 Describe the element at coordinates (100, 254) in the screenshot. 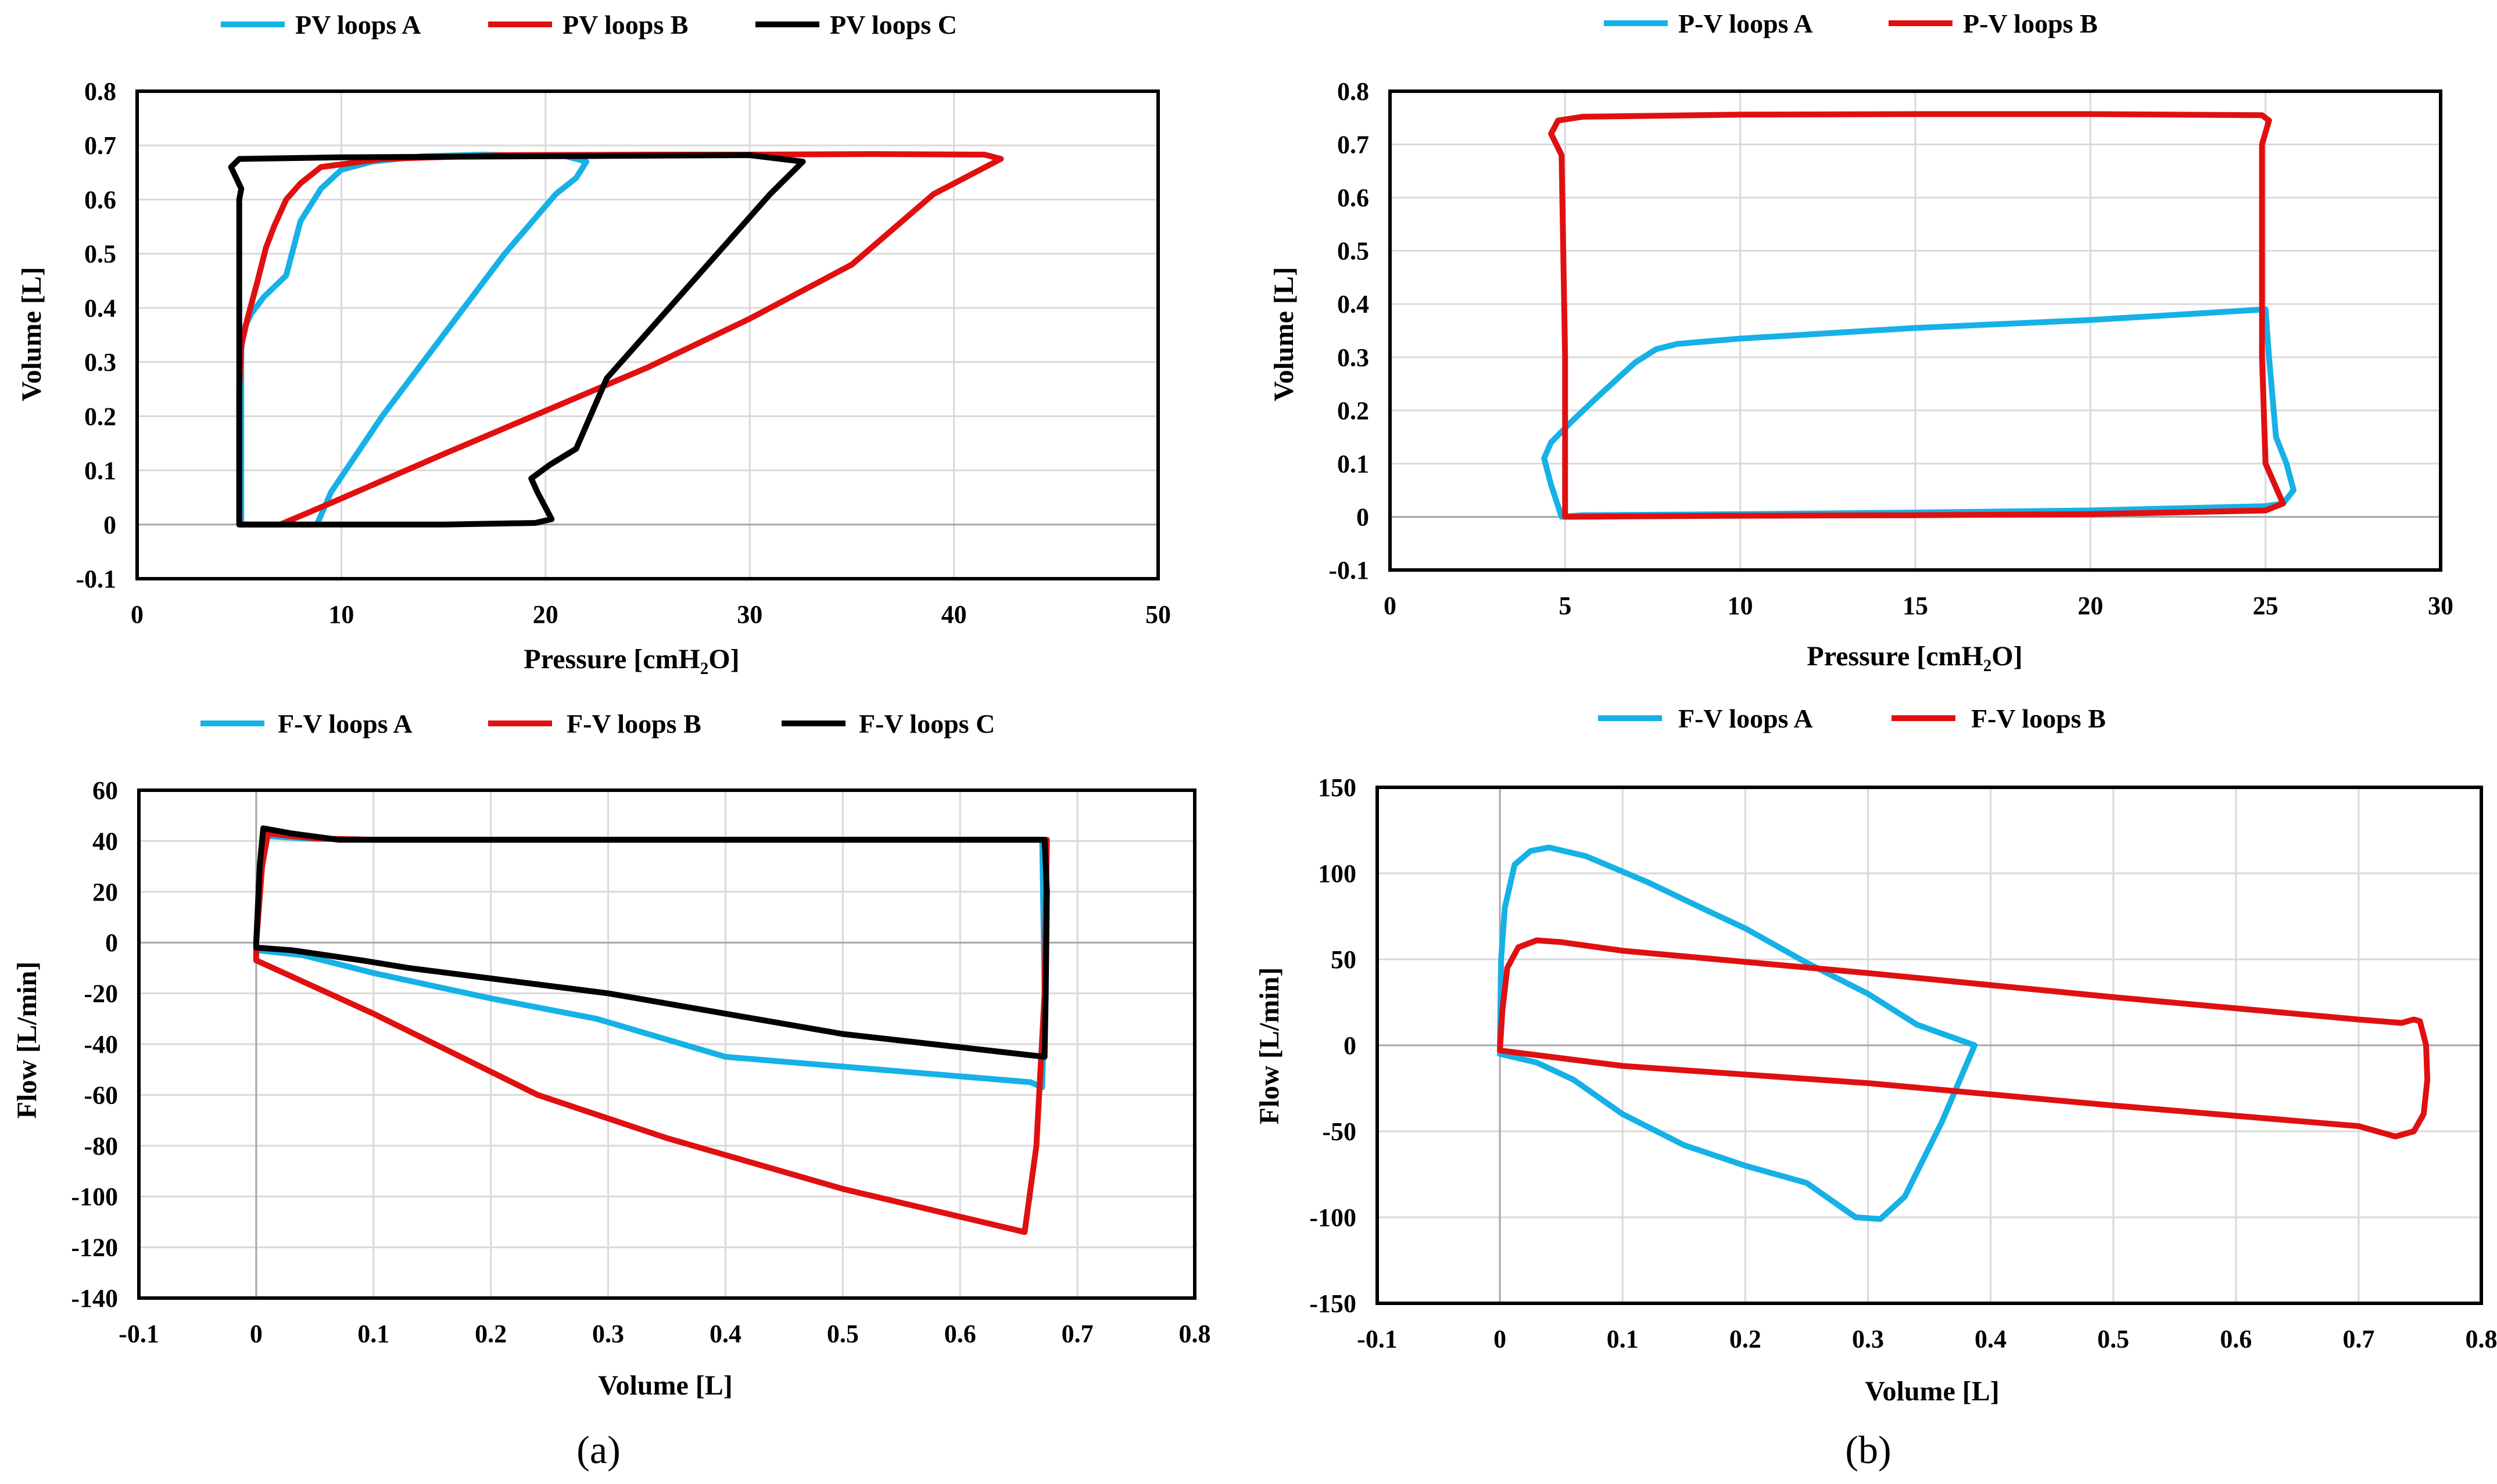

I see `y-tick-label-pv_a-6: 0.5` at that location.